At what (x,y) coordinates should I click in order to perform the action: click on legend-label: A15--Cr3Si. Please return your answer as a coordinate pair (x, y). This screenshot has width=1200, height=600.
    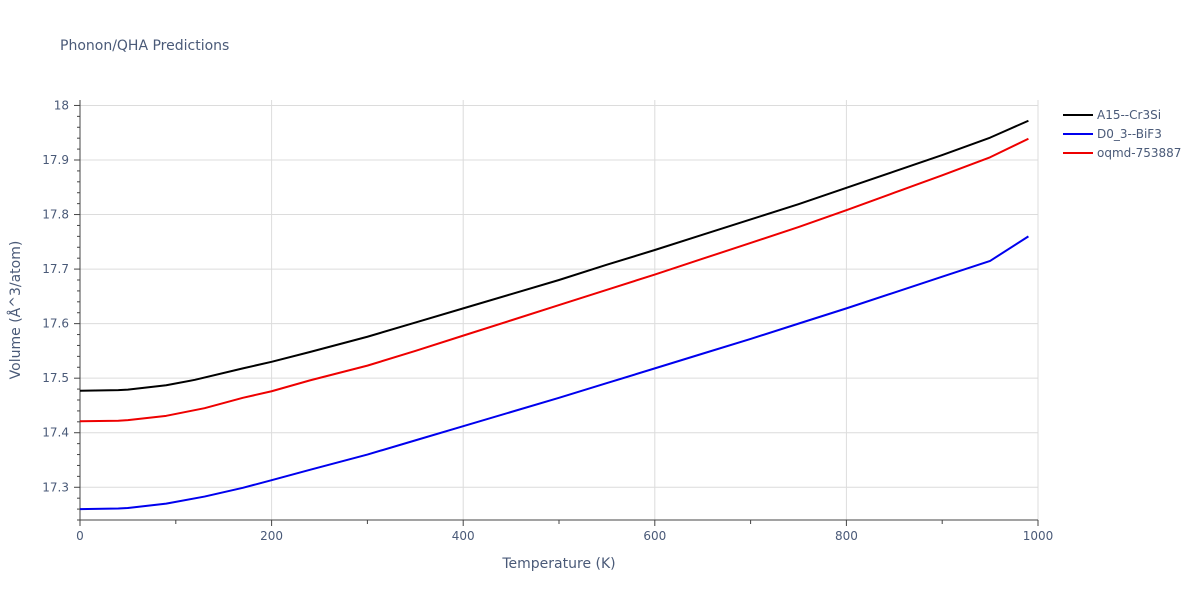
    Looking at the image, I should click on (1129, 115).